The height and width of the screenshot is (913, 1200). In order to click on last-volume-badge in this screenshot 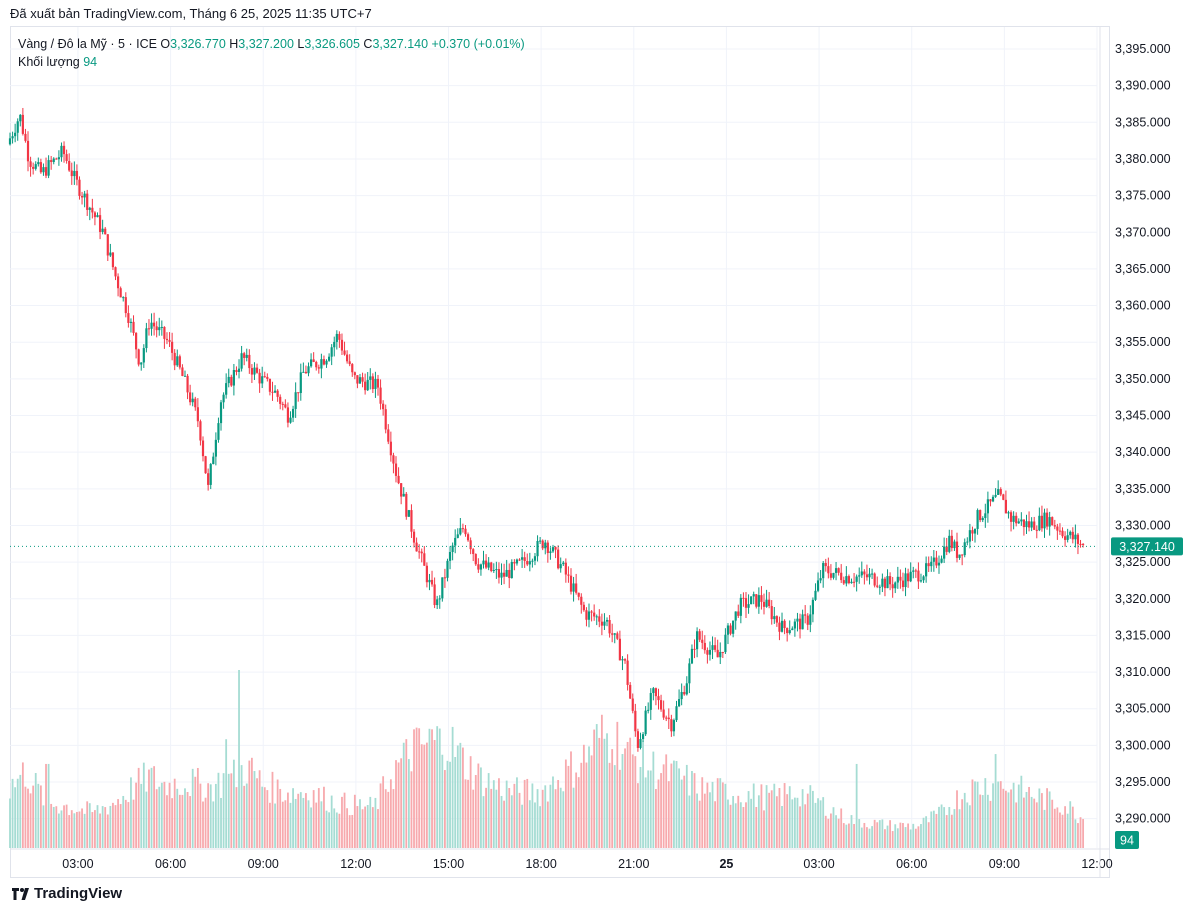, I will do `click(1127, 840)`.